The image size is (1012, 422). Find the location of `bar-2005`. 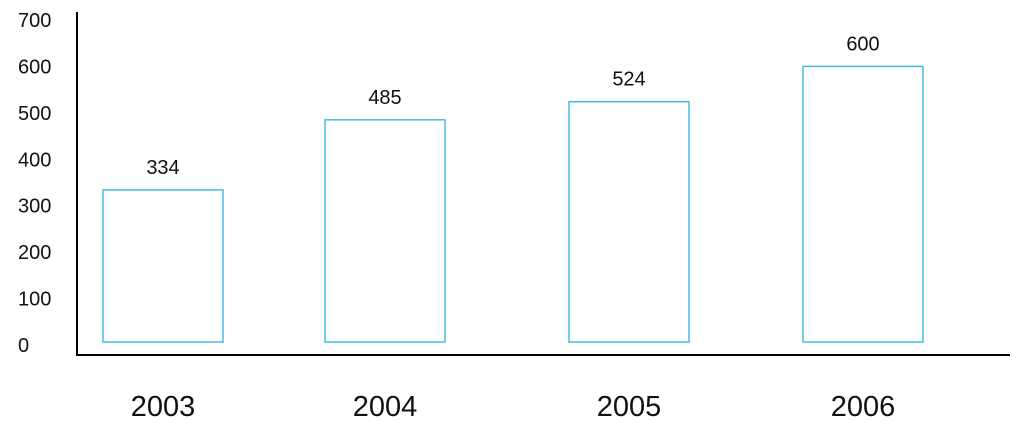

bar-2005 is located at coordinates (629, 222).